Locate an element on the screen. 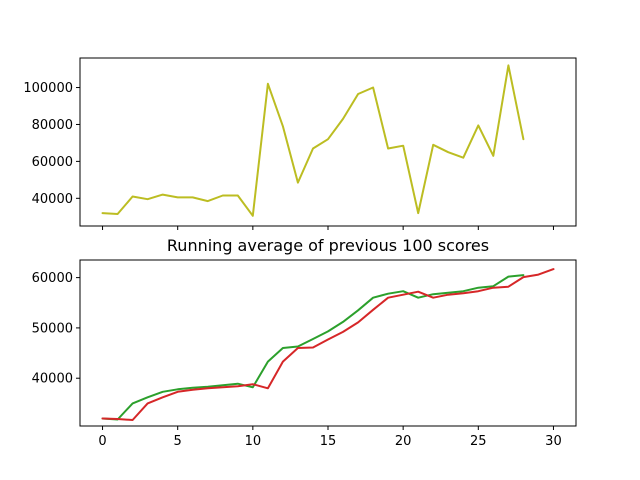  x-tick-label: 20 is located at coordinates (403, 441).